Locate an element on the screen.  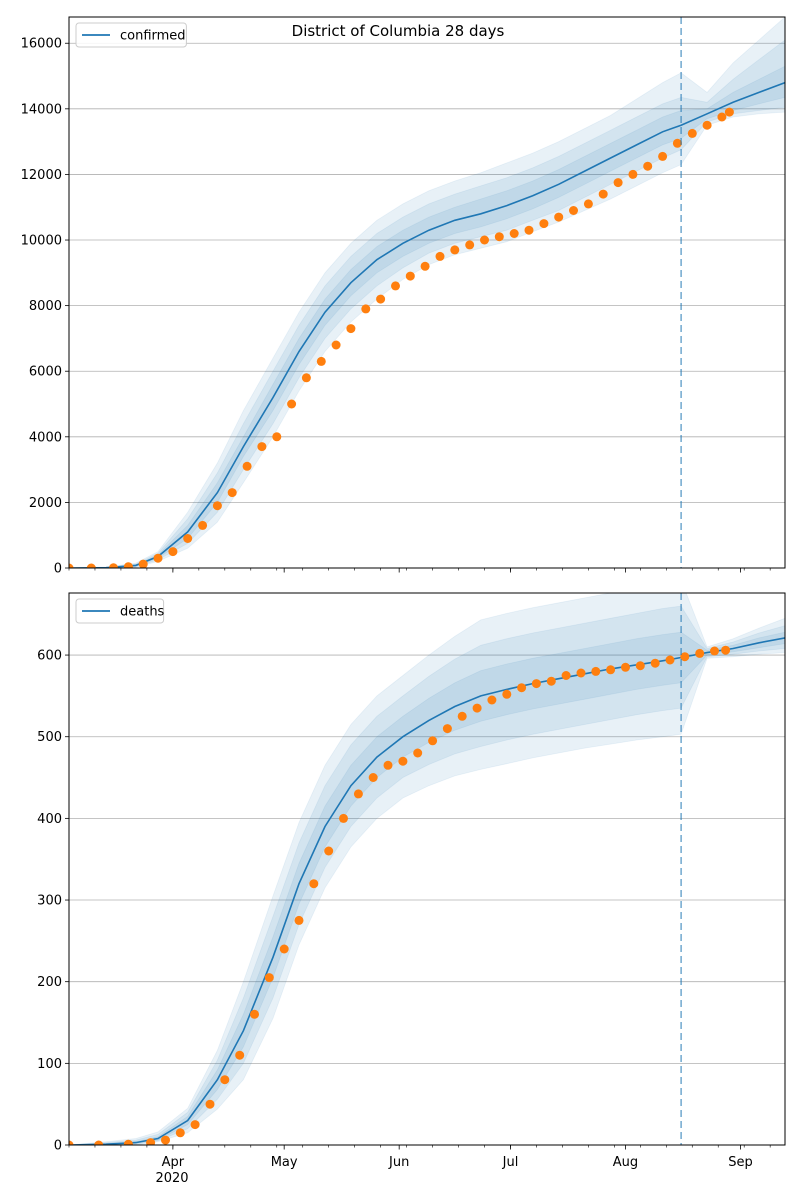
y-tick-label: 600 is located at coordinates (49, 656).